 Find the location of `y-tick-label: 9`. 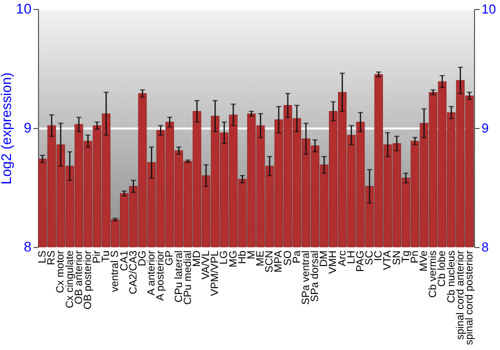

y-tick-label: 9 is located at coordinates (28, 128).